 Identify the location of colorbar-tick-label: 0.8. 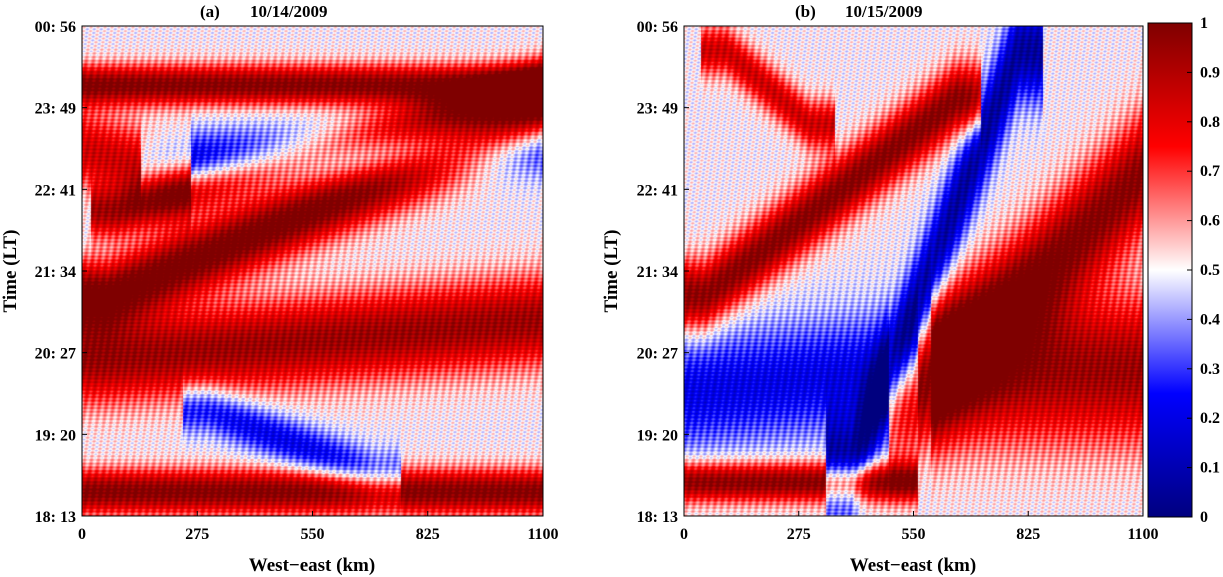
(1210, 122).